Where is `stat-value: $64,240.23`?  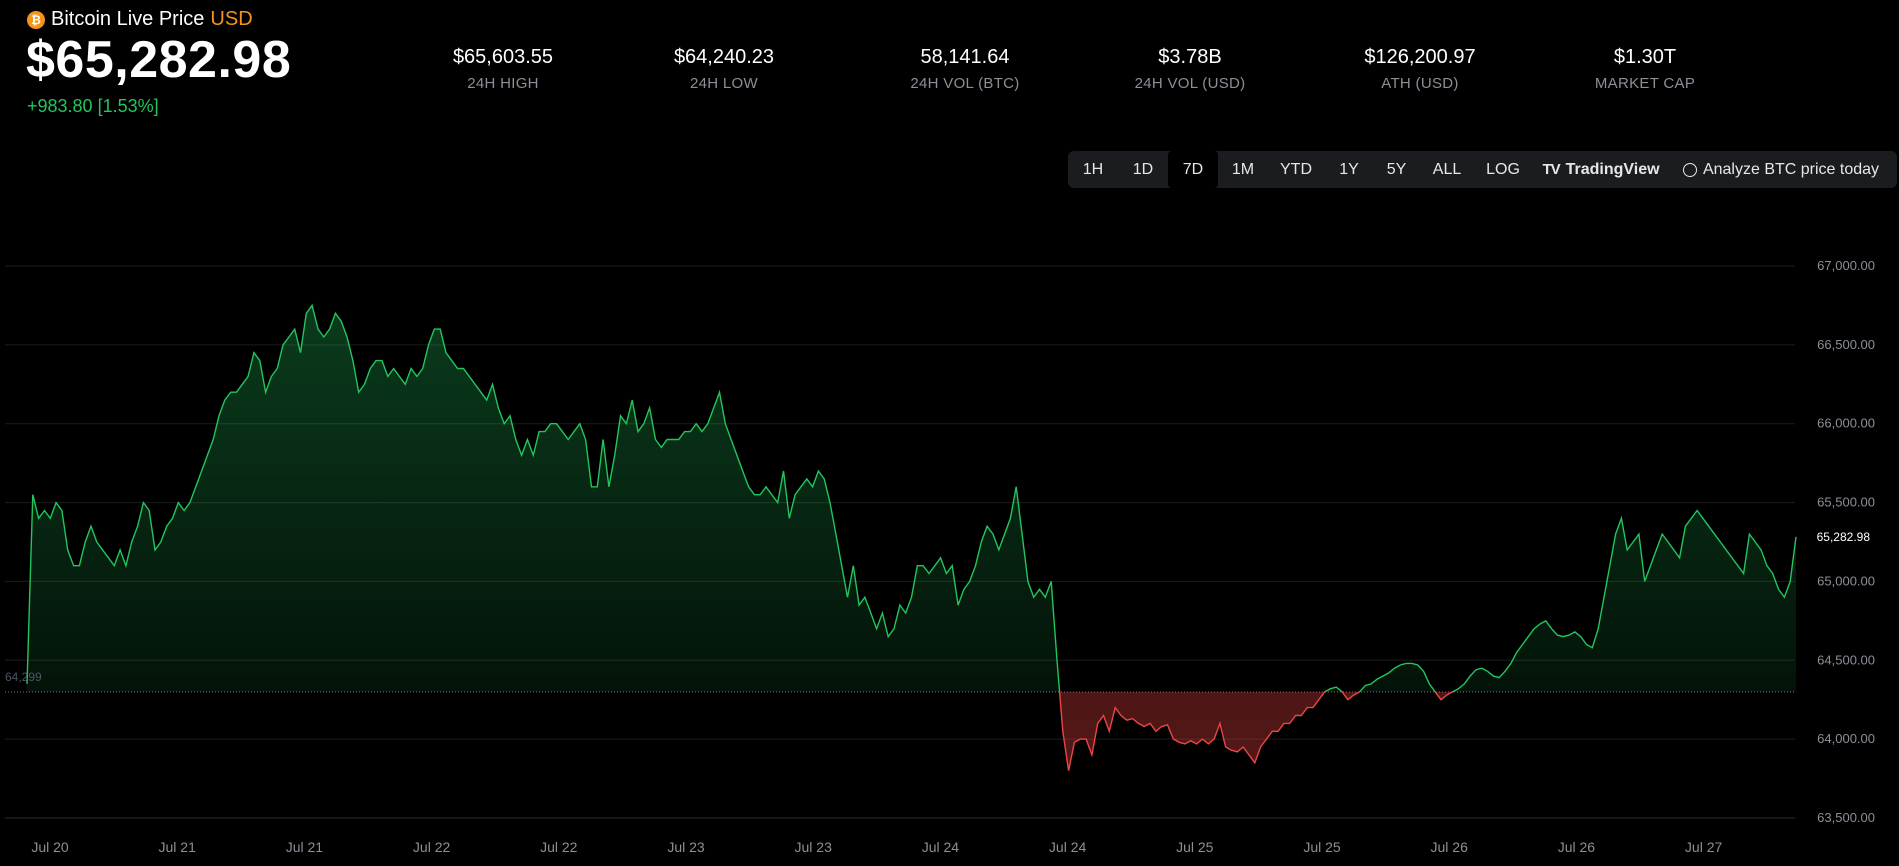
stat-value: $64,240.23 is located at coordinates (724, 57).